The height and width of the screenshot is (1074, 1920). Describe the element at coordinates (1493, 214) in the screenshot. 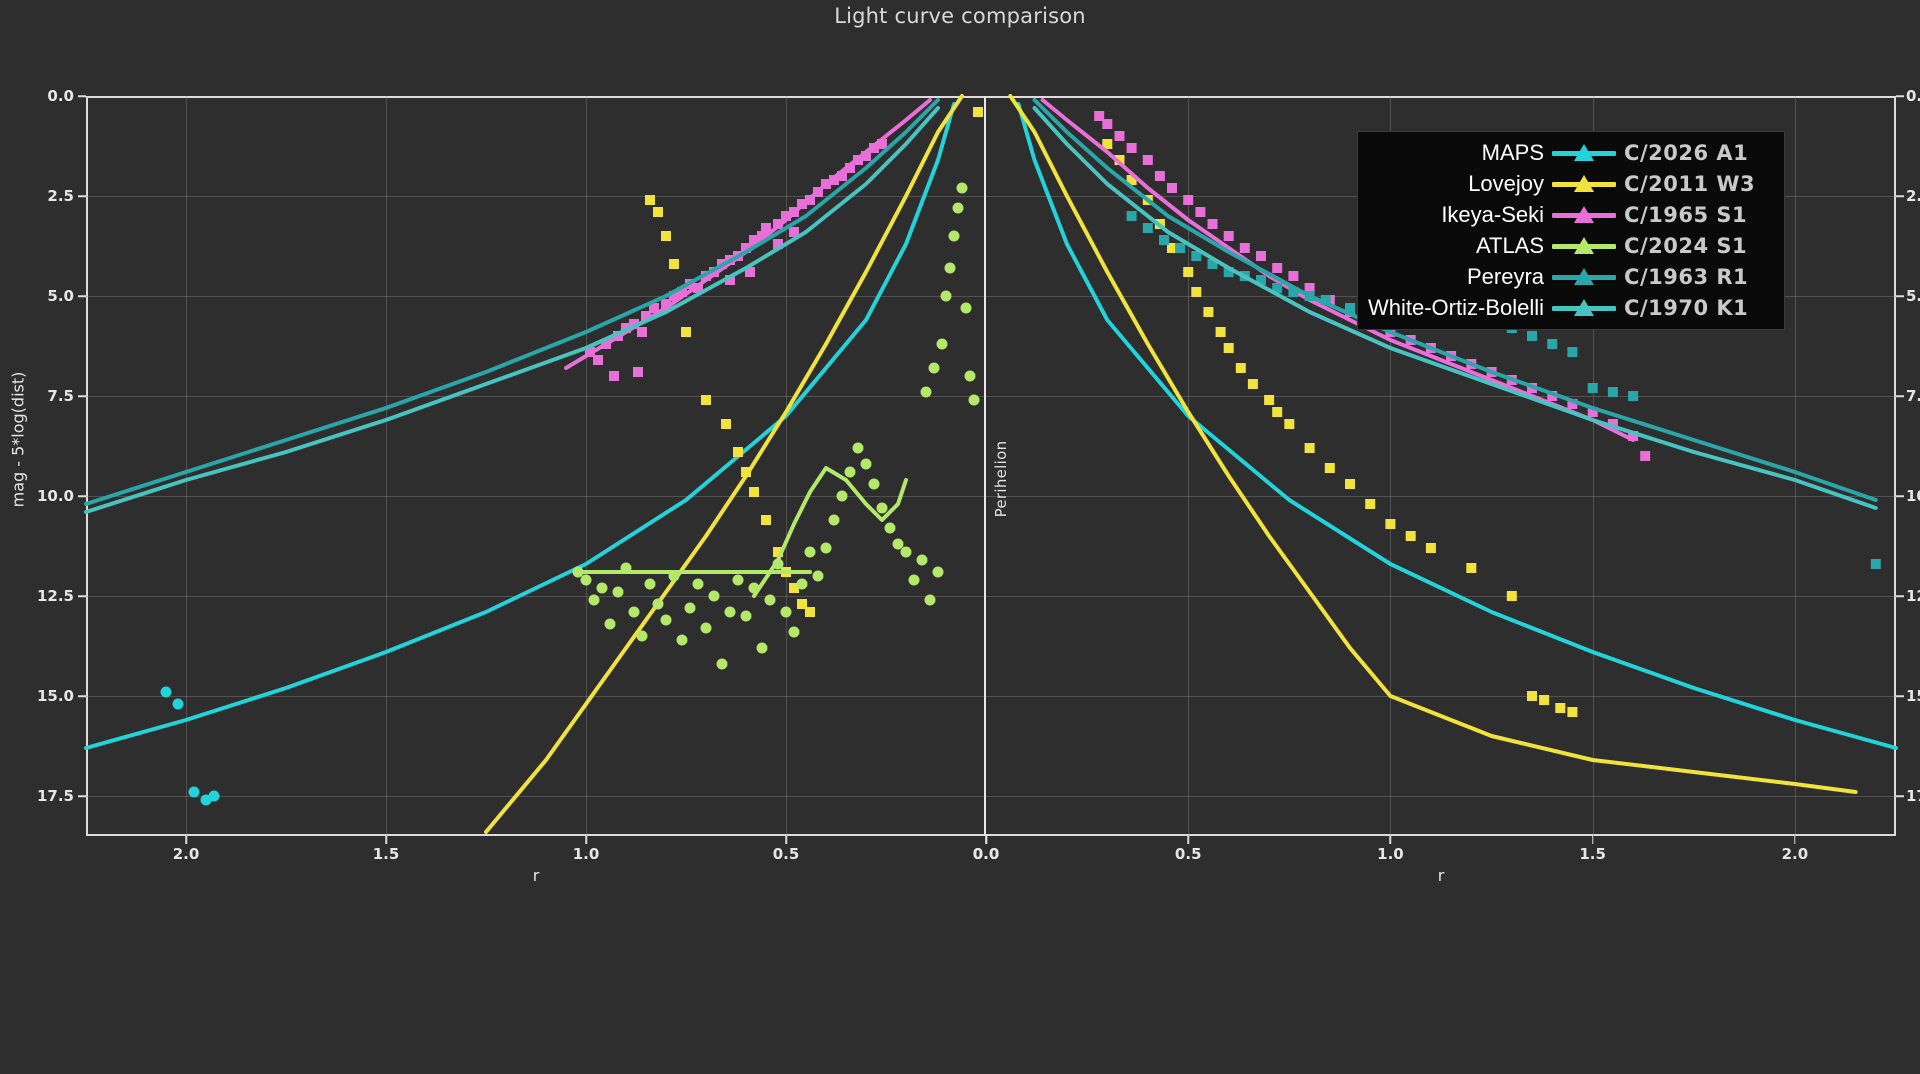

I see `legend-item-name: Ikeya-Seki` at that location.